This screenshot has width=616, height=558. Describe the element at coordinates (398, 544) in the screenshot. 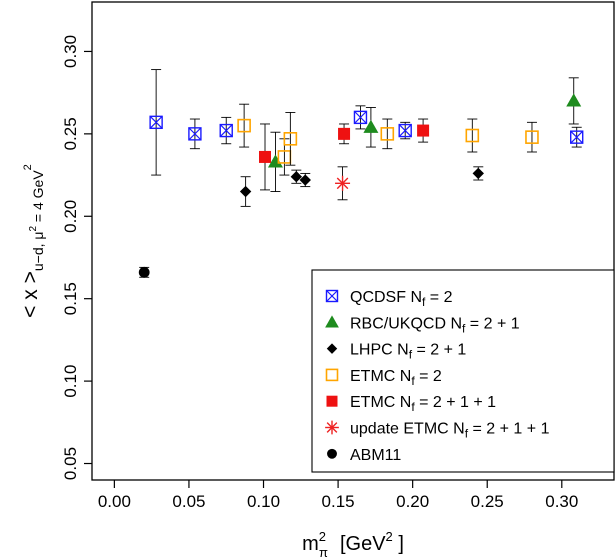

I see `x-axis-title-unit-end: ]` at that location.